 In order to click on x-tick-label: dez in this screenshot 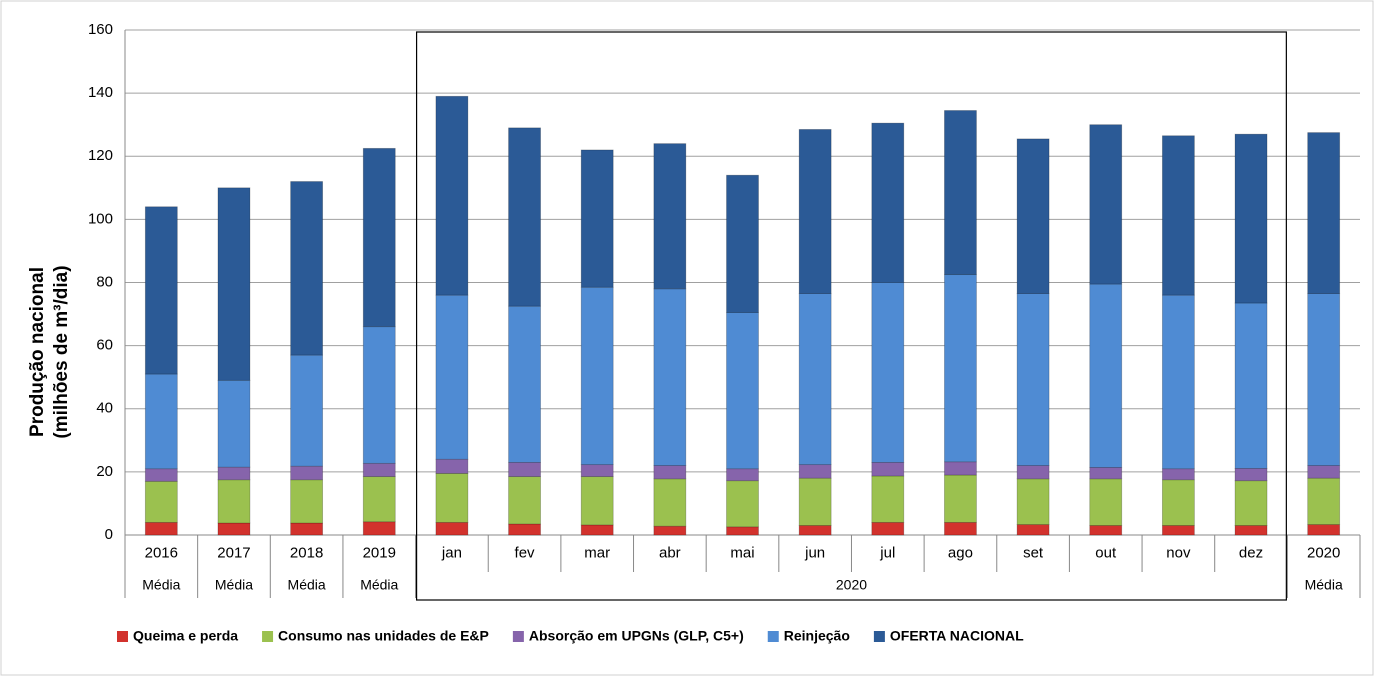, I will do `click(1251, 552)`.